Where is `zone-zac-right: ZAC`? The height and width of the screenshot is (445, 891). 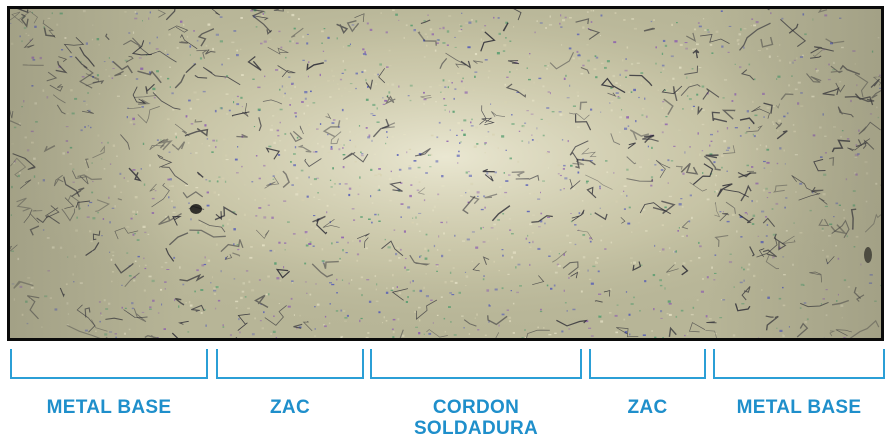 zone-zac-right: ZAC is located at coordinates (647, 395).